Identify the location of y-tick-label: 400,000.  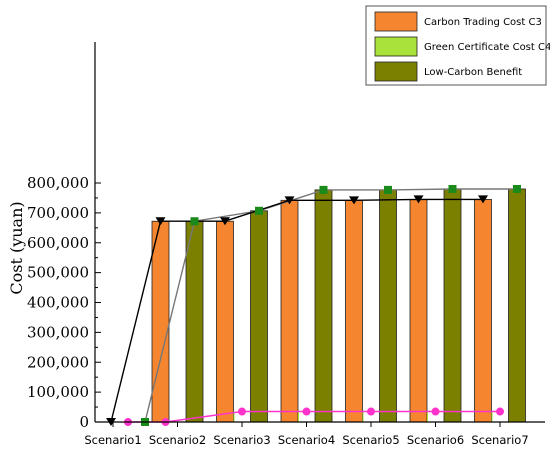
(58, 303).